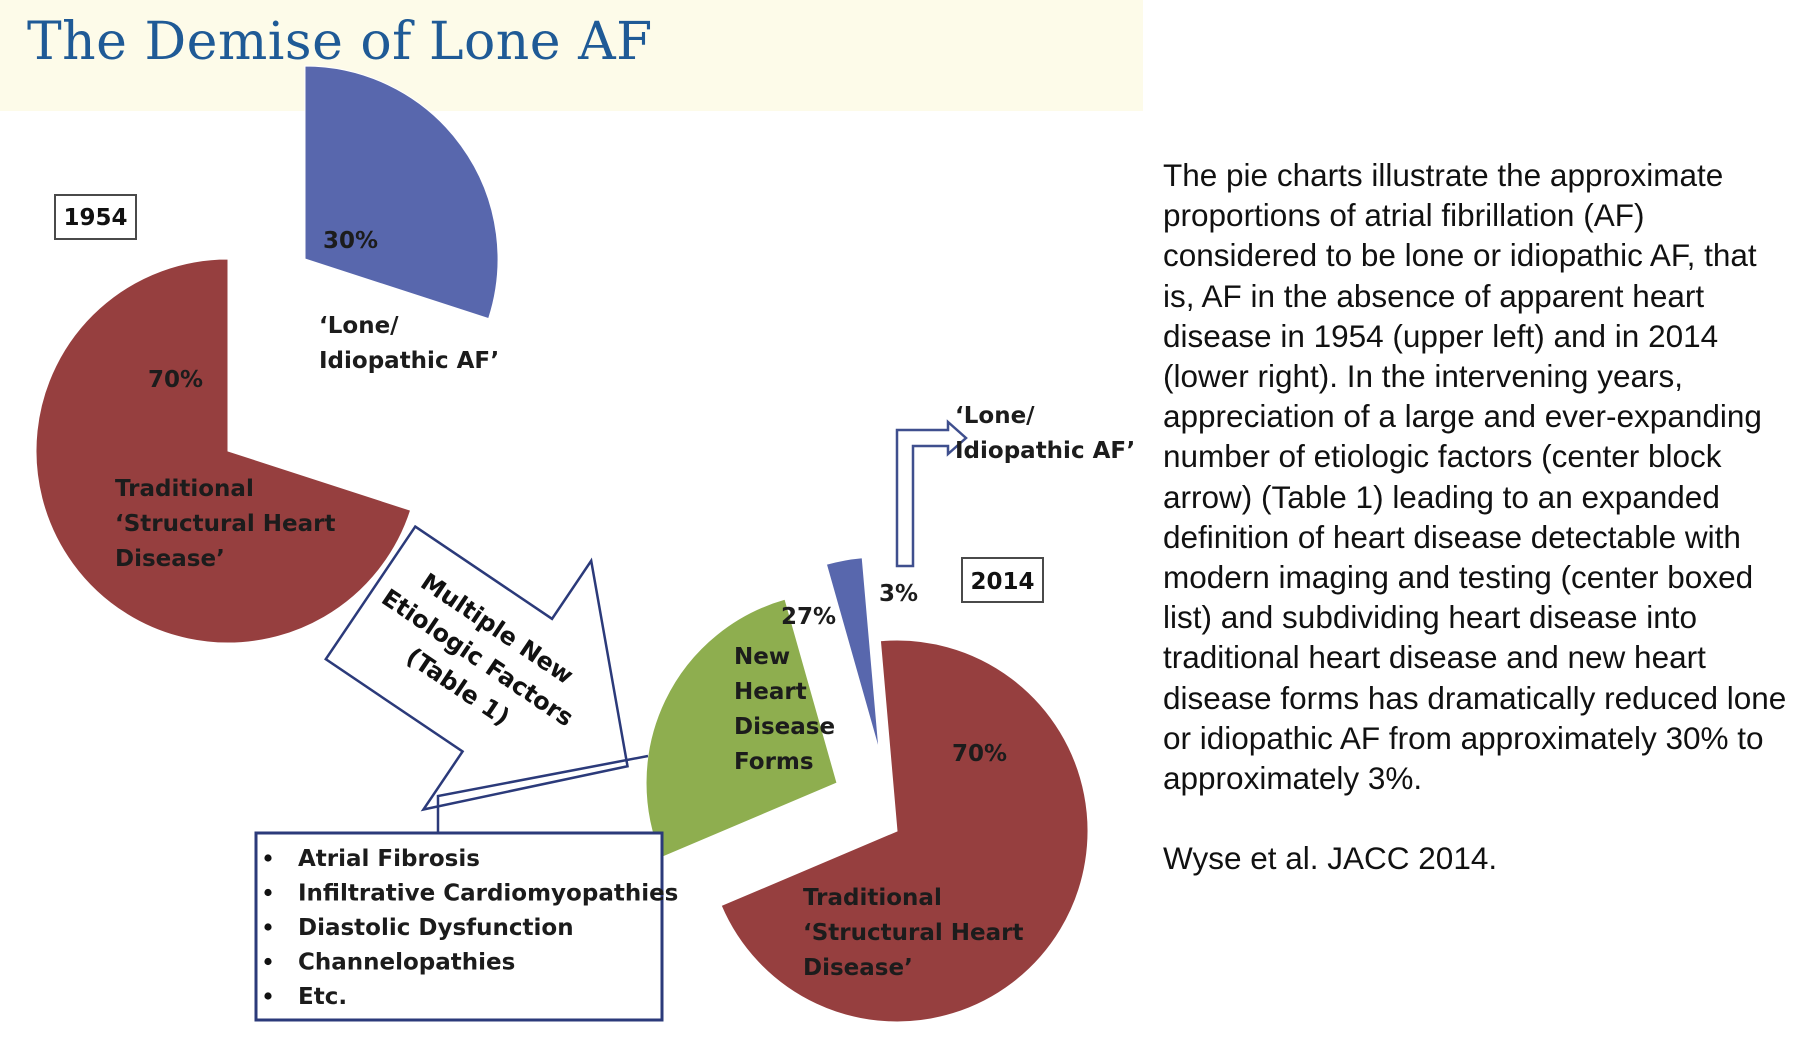 This screenshot has width=1800, height=1047. Describe the element at coordinates (223, 451) in the screenshot. I see `pie-1954-slice-traditional` at that location.